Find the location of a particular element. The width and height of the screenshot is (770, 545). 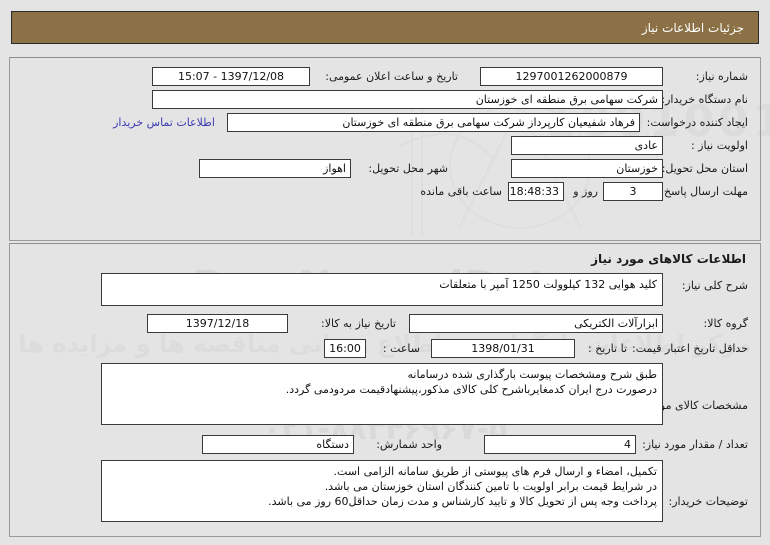

field-public-announce: 1397/12/08 - 15:07 is located at coordinates (231, 76).